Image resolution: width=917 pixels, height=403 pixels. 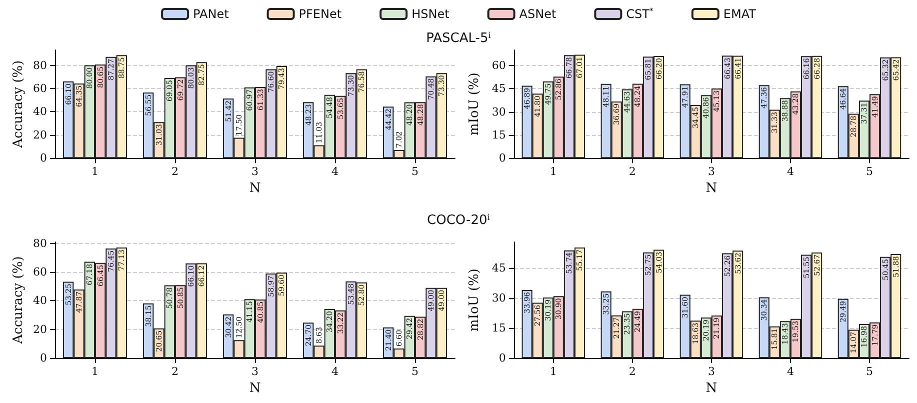 What do you see at coordinates (211, 14) in the screenshot?
I see `legend-label: PANet` at bounding box center [211, 14].